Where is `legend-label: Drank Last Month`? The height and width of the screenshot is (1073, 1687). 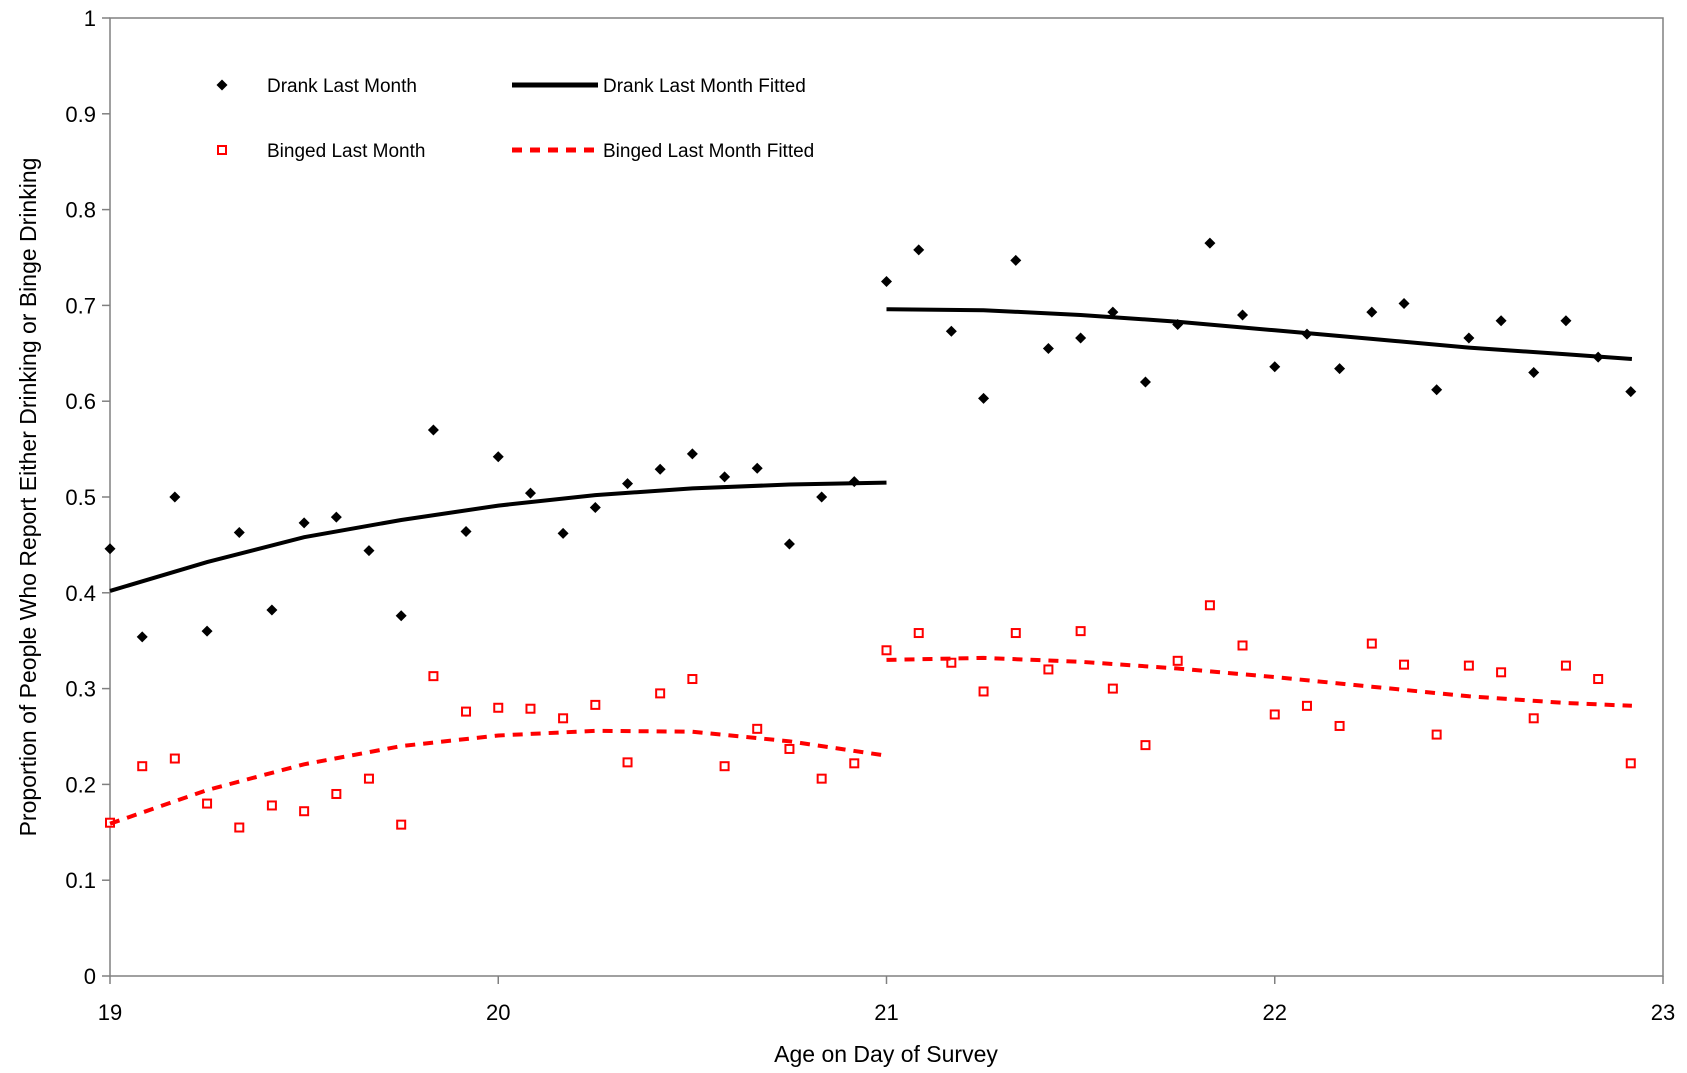
legend-label: Drank Last Month is located at coordinates (342, 86).